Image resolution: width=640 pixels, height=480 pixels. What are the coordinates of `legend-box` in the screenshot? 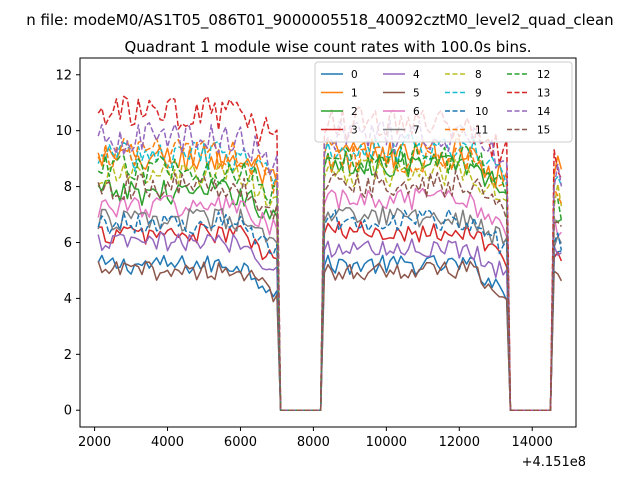 It's located at (443, 102).